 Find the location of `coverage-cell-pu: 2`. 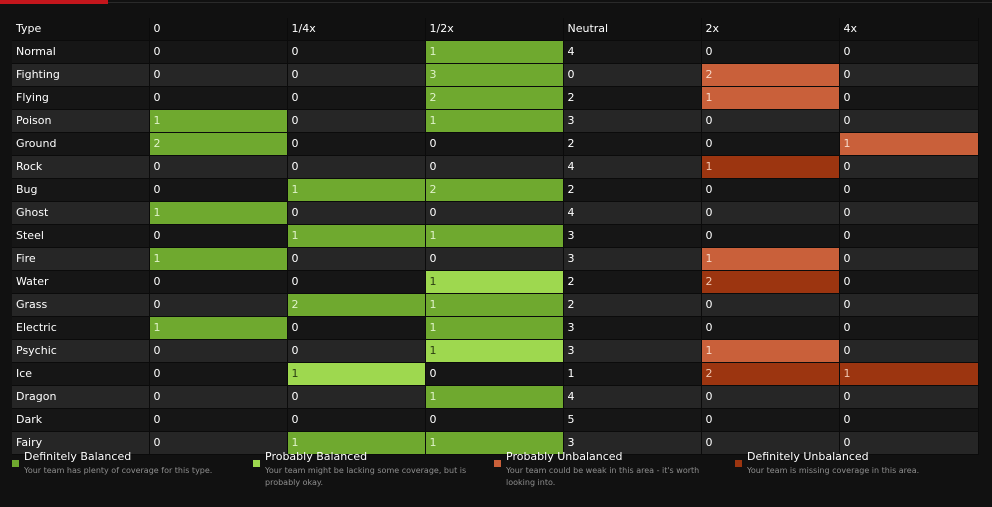

coverage-cell-pu: 2 is located at coordinates (770, 75).